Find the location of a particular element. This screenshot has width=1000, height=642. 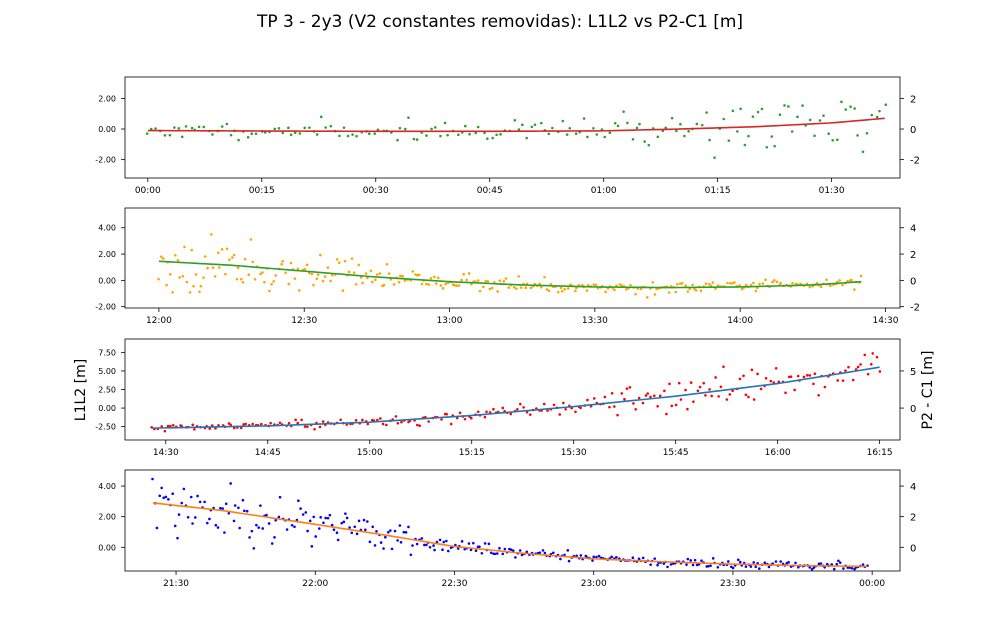

plot-frame is located at coordinates (512, 258).